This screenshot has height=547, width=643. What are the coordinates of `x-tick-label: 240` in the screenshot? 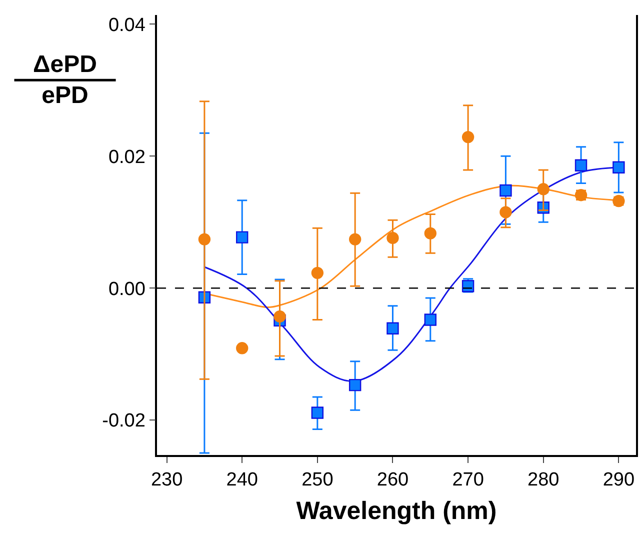 It's located at (242, 480).